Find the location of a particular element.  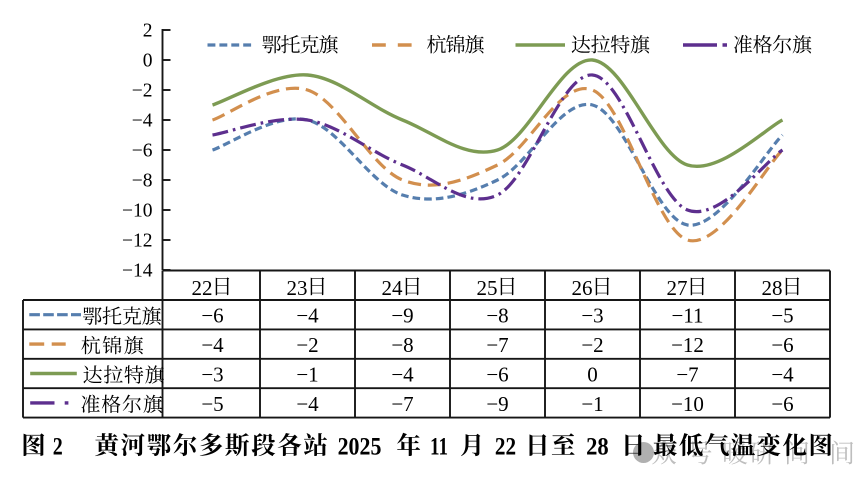

svg-text: 24 is located at coordinates (393, 288).